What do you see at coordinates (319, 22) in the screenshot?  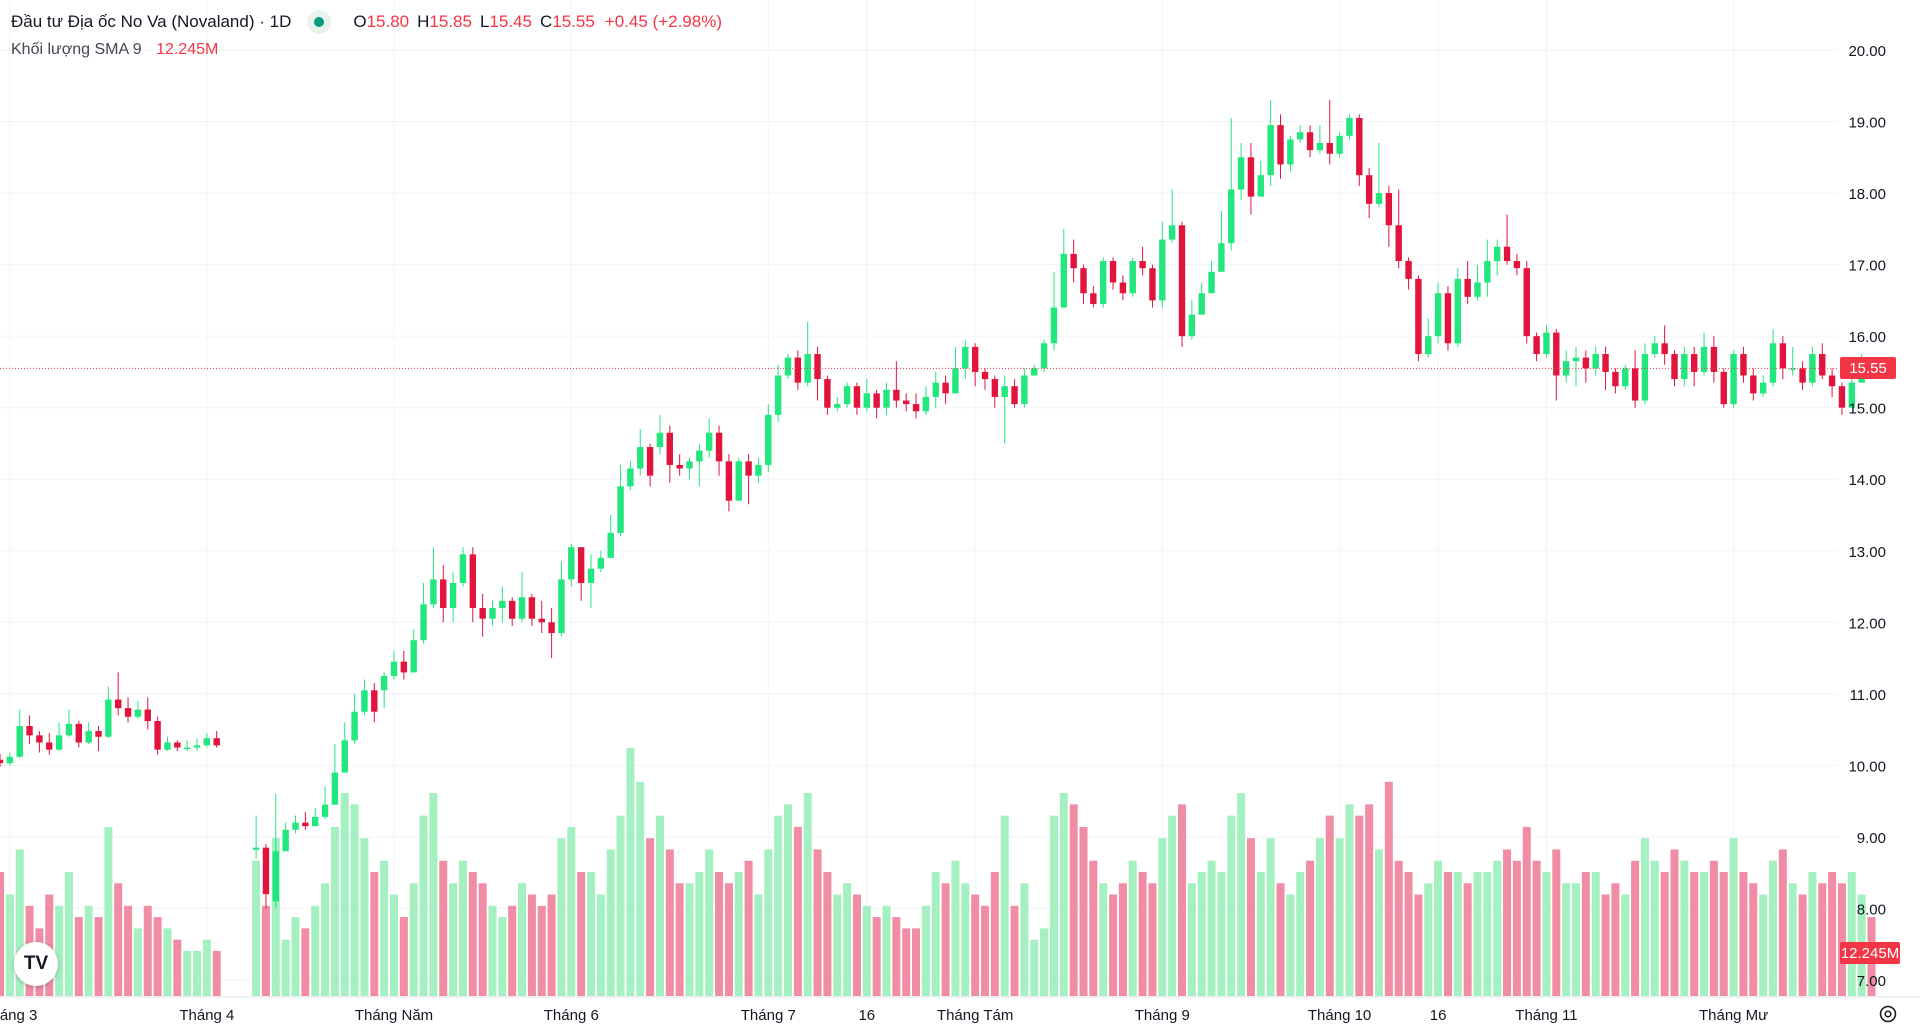 I see `market-status-icon` at bounding box center [319, 22].